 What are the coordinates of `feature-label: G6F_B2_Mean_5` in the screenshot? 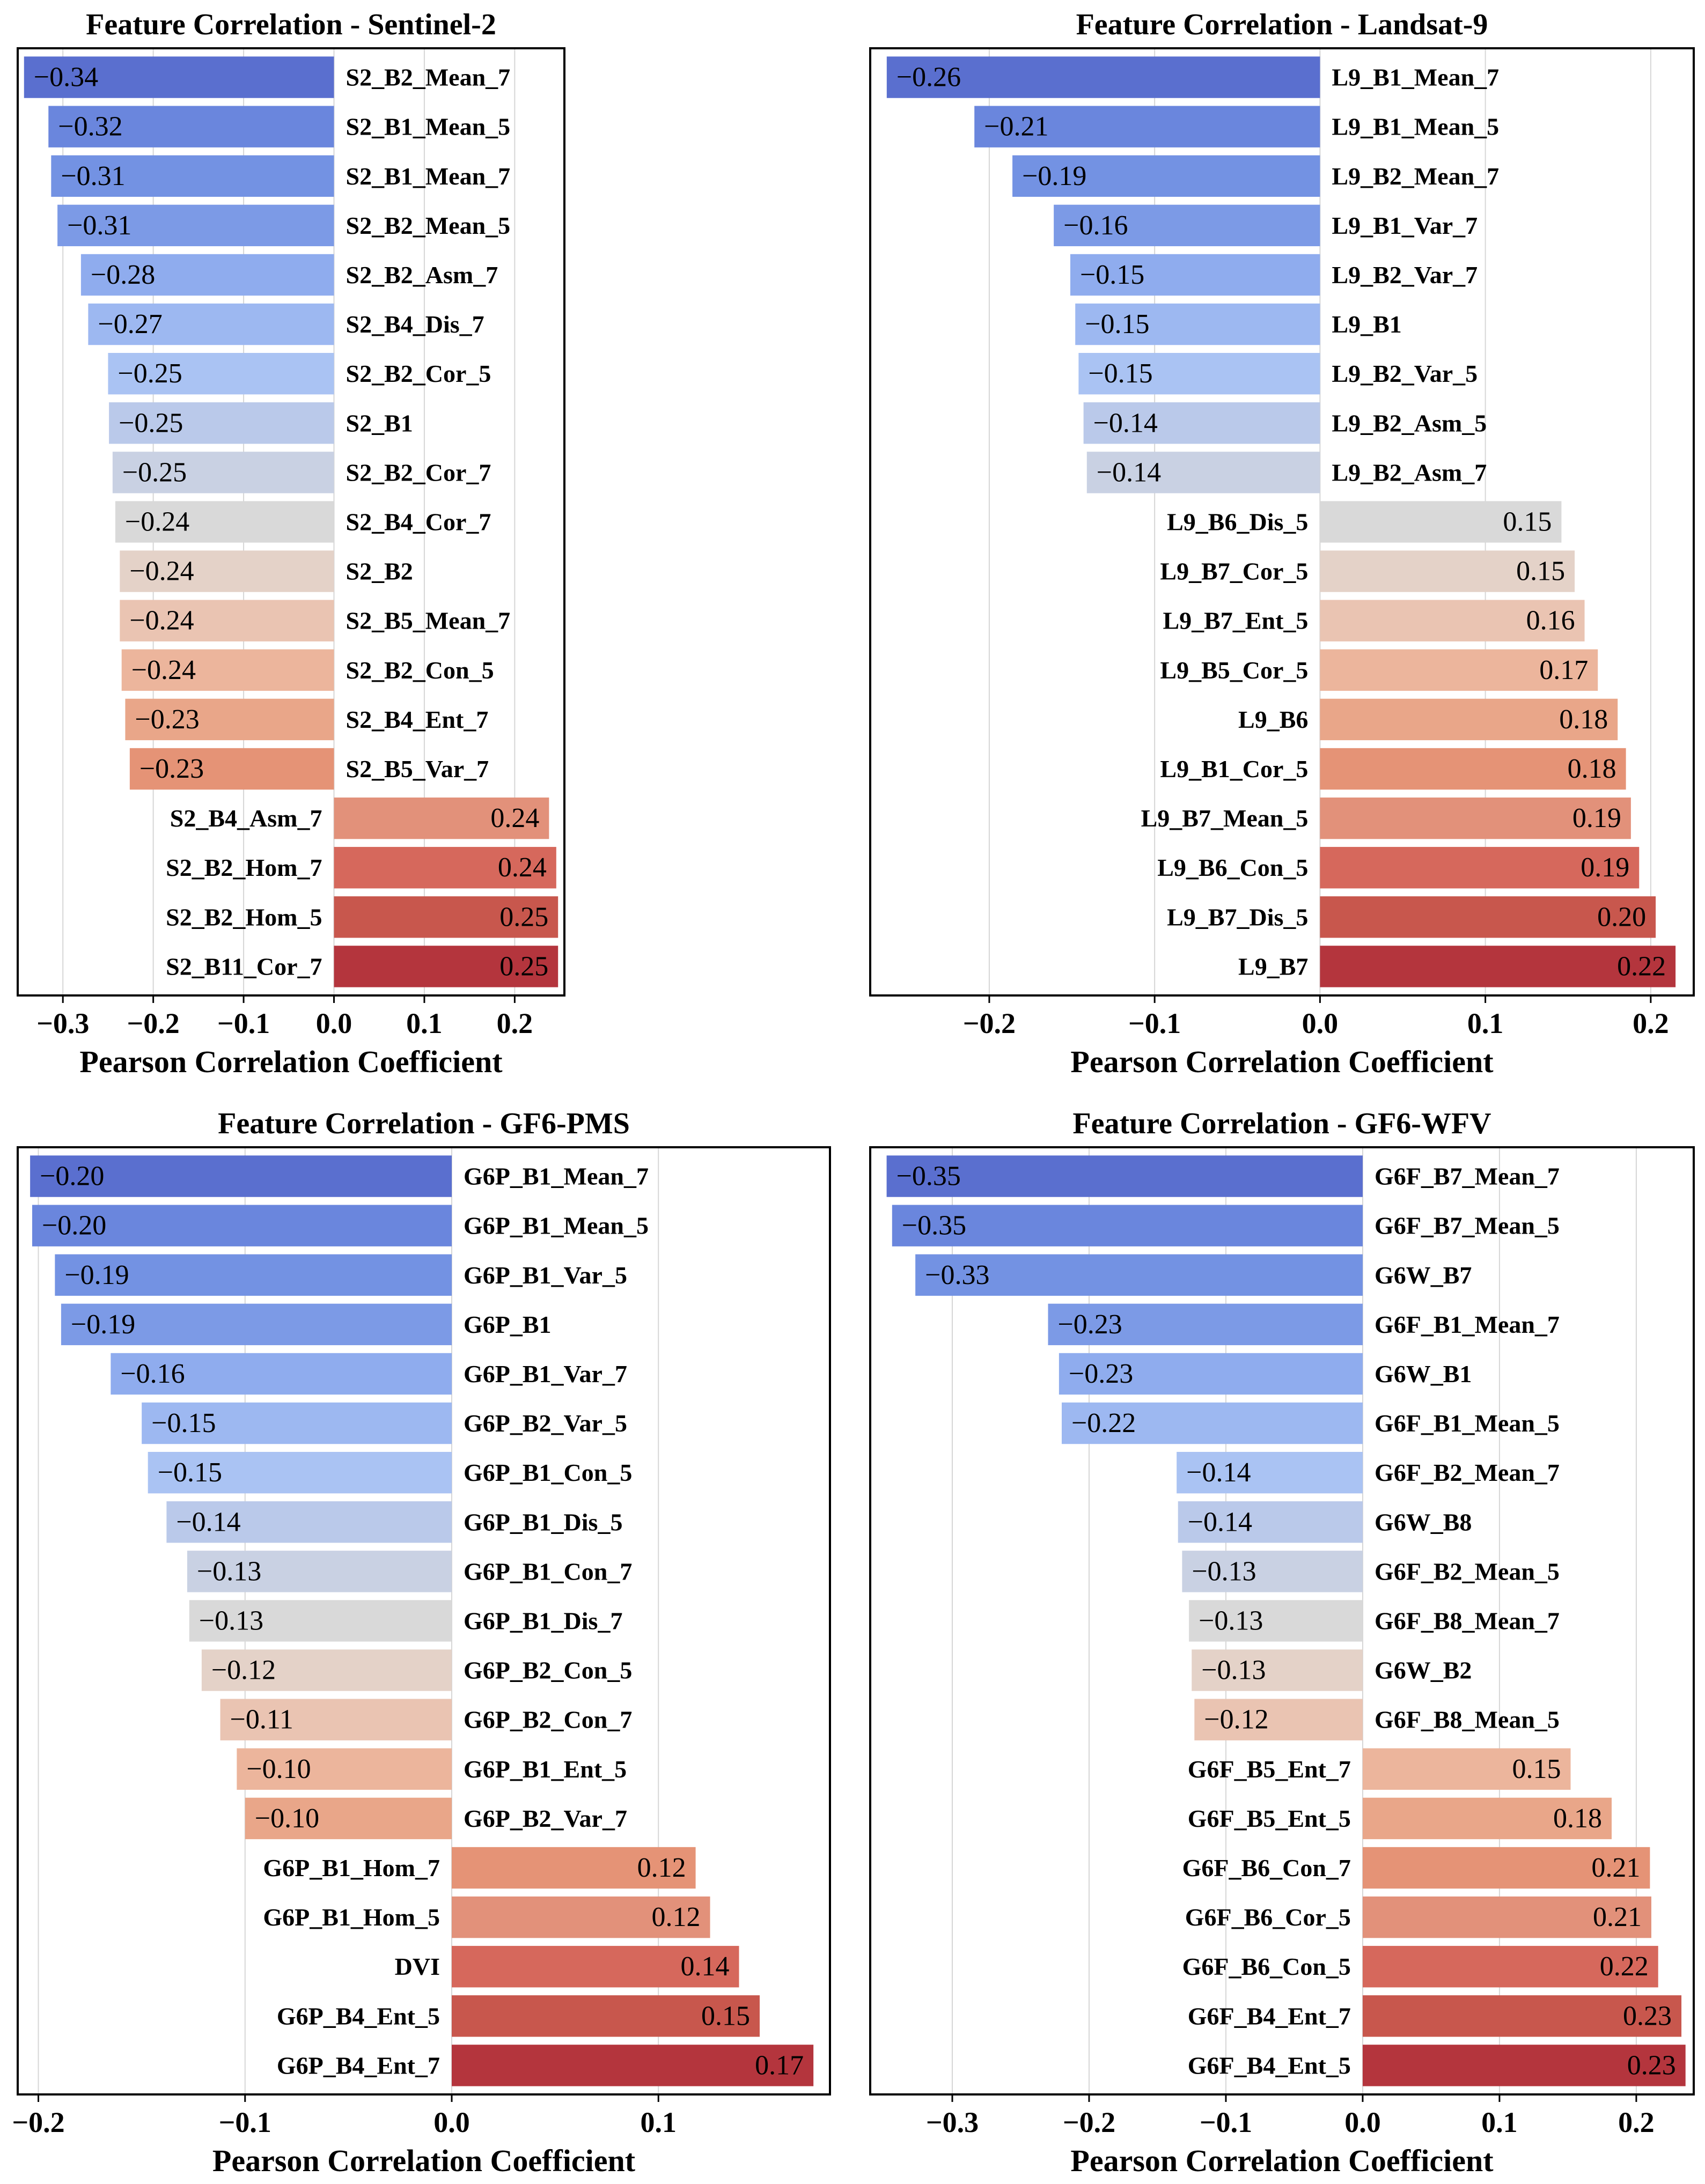 It's located at (1467, 1572).